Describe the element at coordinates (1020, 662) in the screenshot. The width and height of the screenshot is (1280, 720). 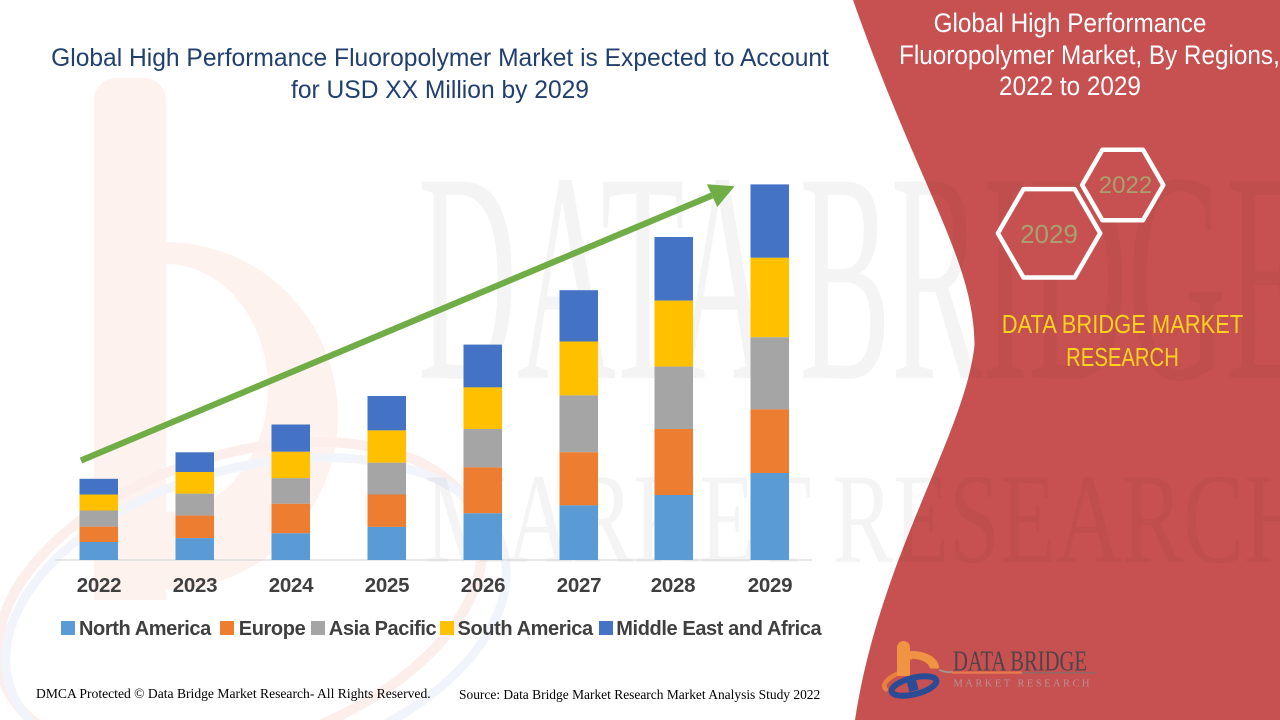
I see `svg-text: DATA BRIDGE` at that location.